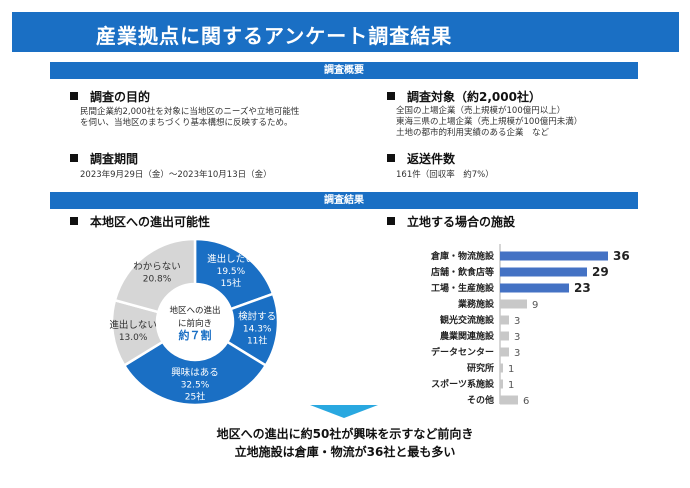 The image size is (690, 488). What do you see at coordinates (231, 283) in the screenshot?
I see `slice-count: 15社` at bounding box center [231, 283].